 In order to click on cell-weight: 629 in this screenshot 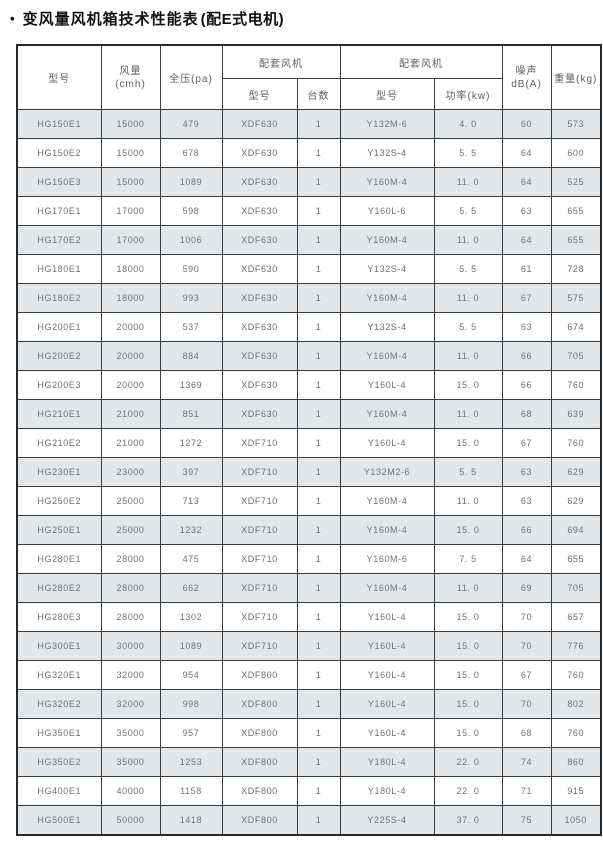, I will do `click(576, 472)`.